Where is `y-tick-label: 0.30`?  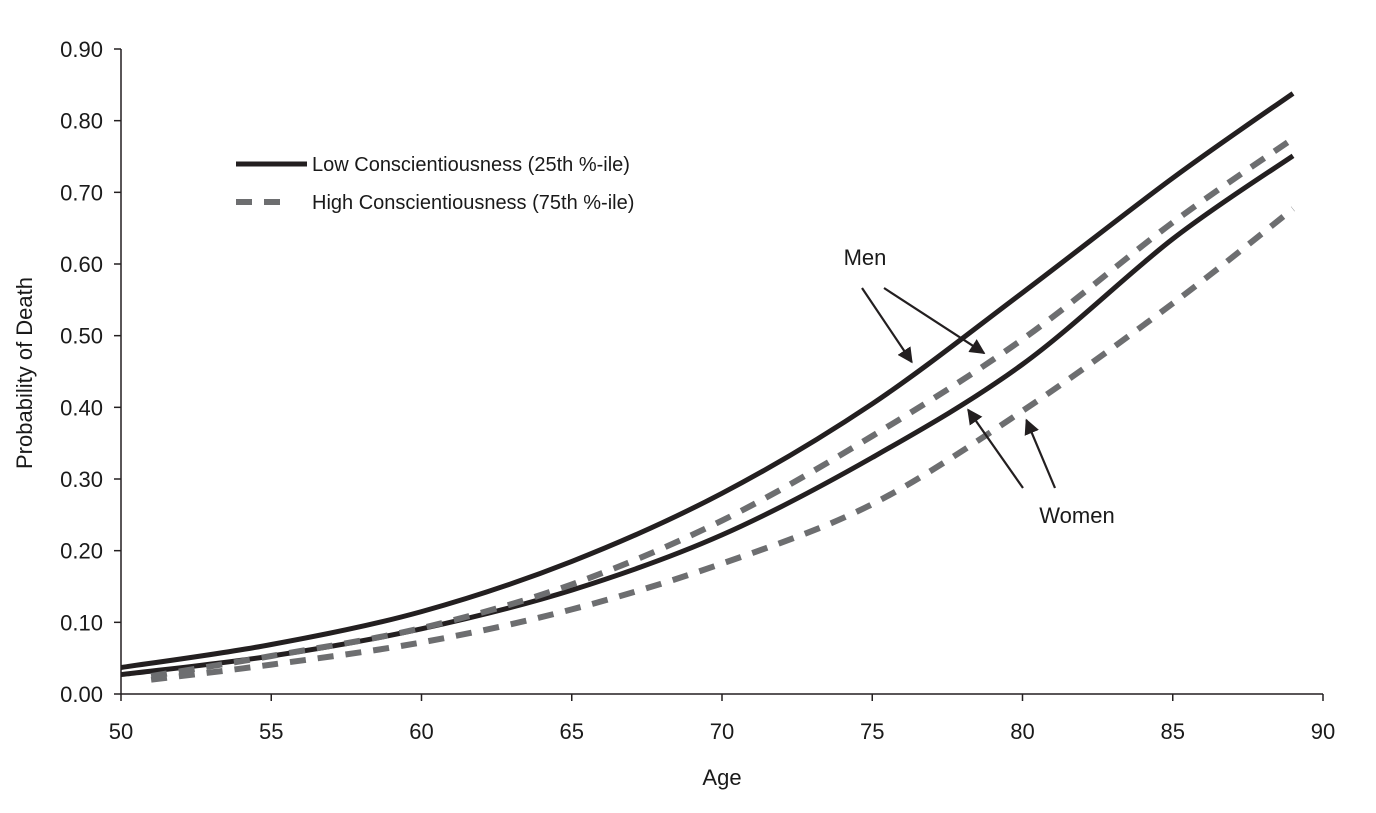 y-tick-label: 0.30 is located at coordinates (81, 479).